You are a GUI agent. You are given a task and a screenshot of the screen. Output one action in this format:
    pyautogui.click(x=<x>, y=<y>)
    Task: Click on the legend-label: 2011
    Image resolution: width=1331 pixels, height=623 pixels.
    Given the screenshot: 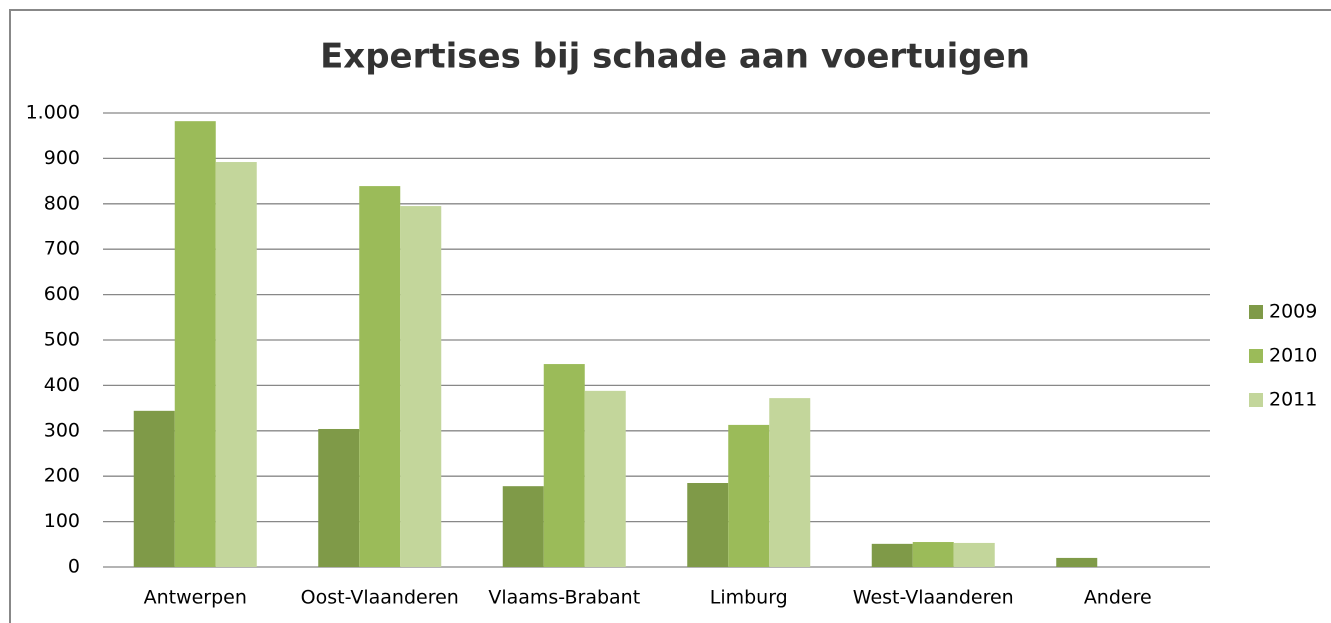 What is the action you would take?
    pyautogui.click(x=1293, y=400)
    